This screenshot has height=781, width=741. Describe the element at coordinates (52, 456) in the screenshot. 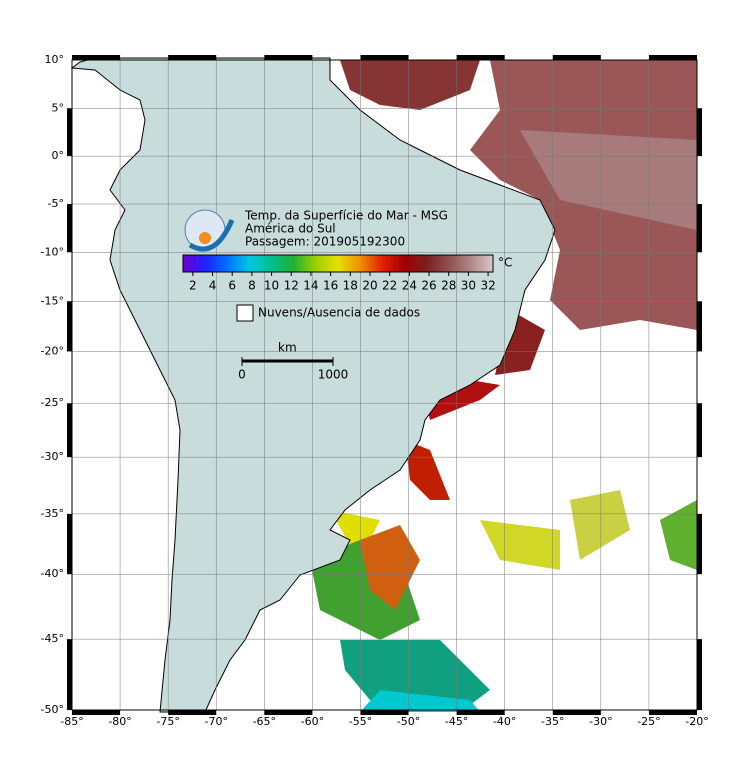

I see `y-tick-label: -30°` at that location.